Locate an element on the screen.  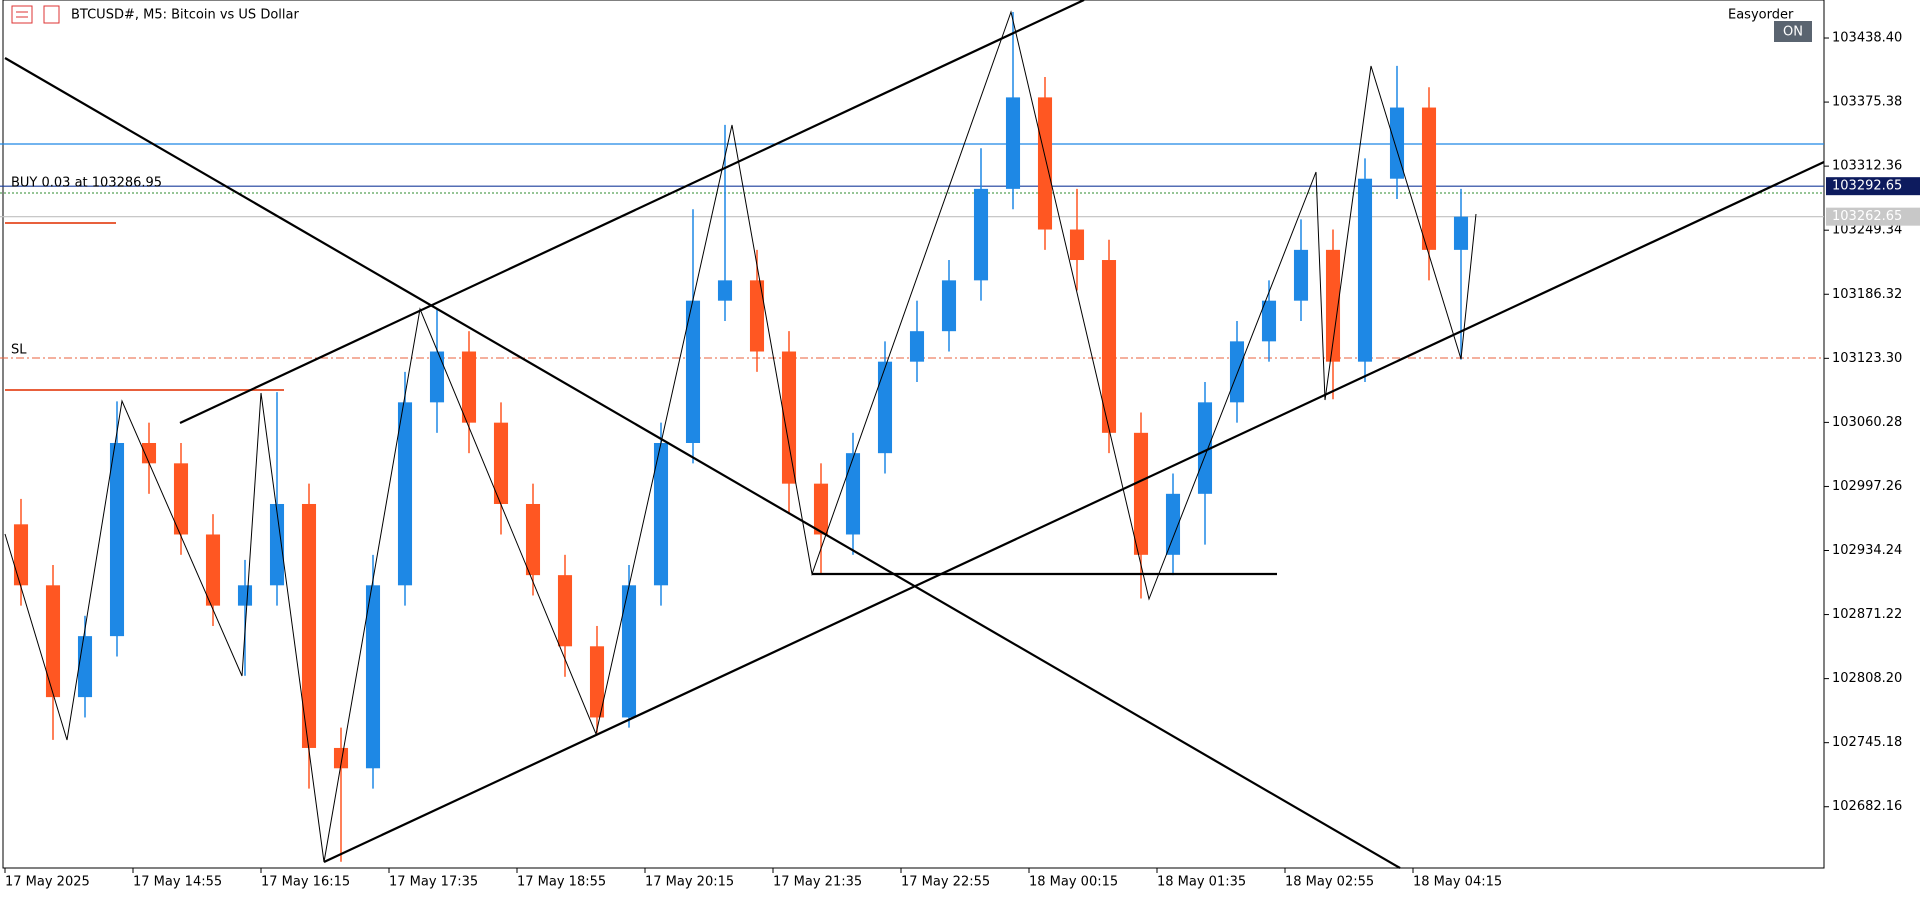
x-tick-label: 17 May 20:15 is located at coordinates (689, 882).